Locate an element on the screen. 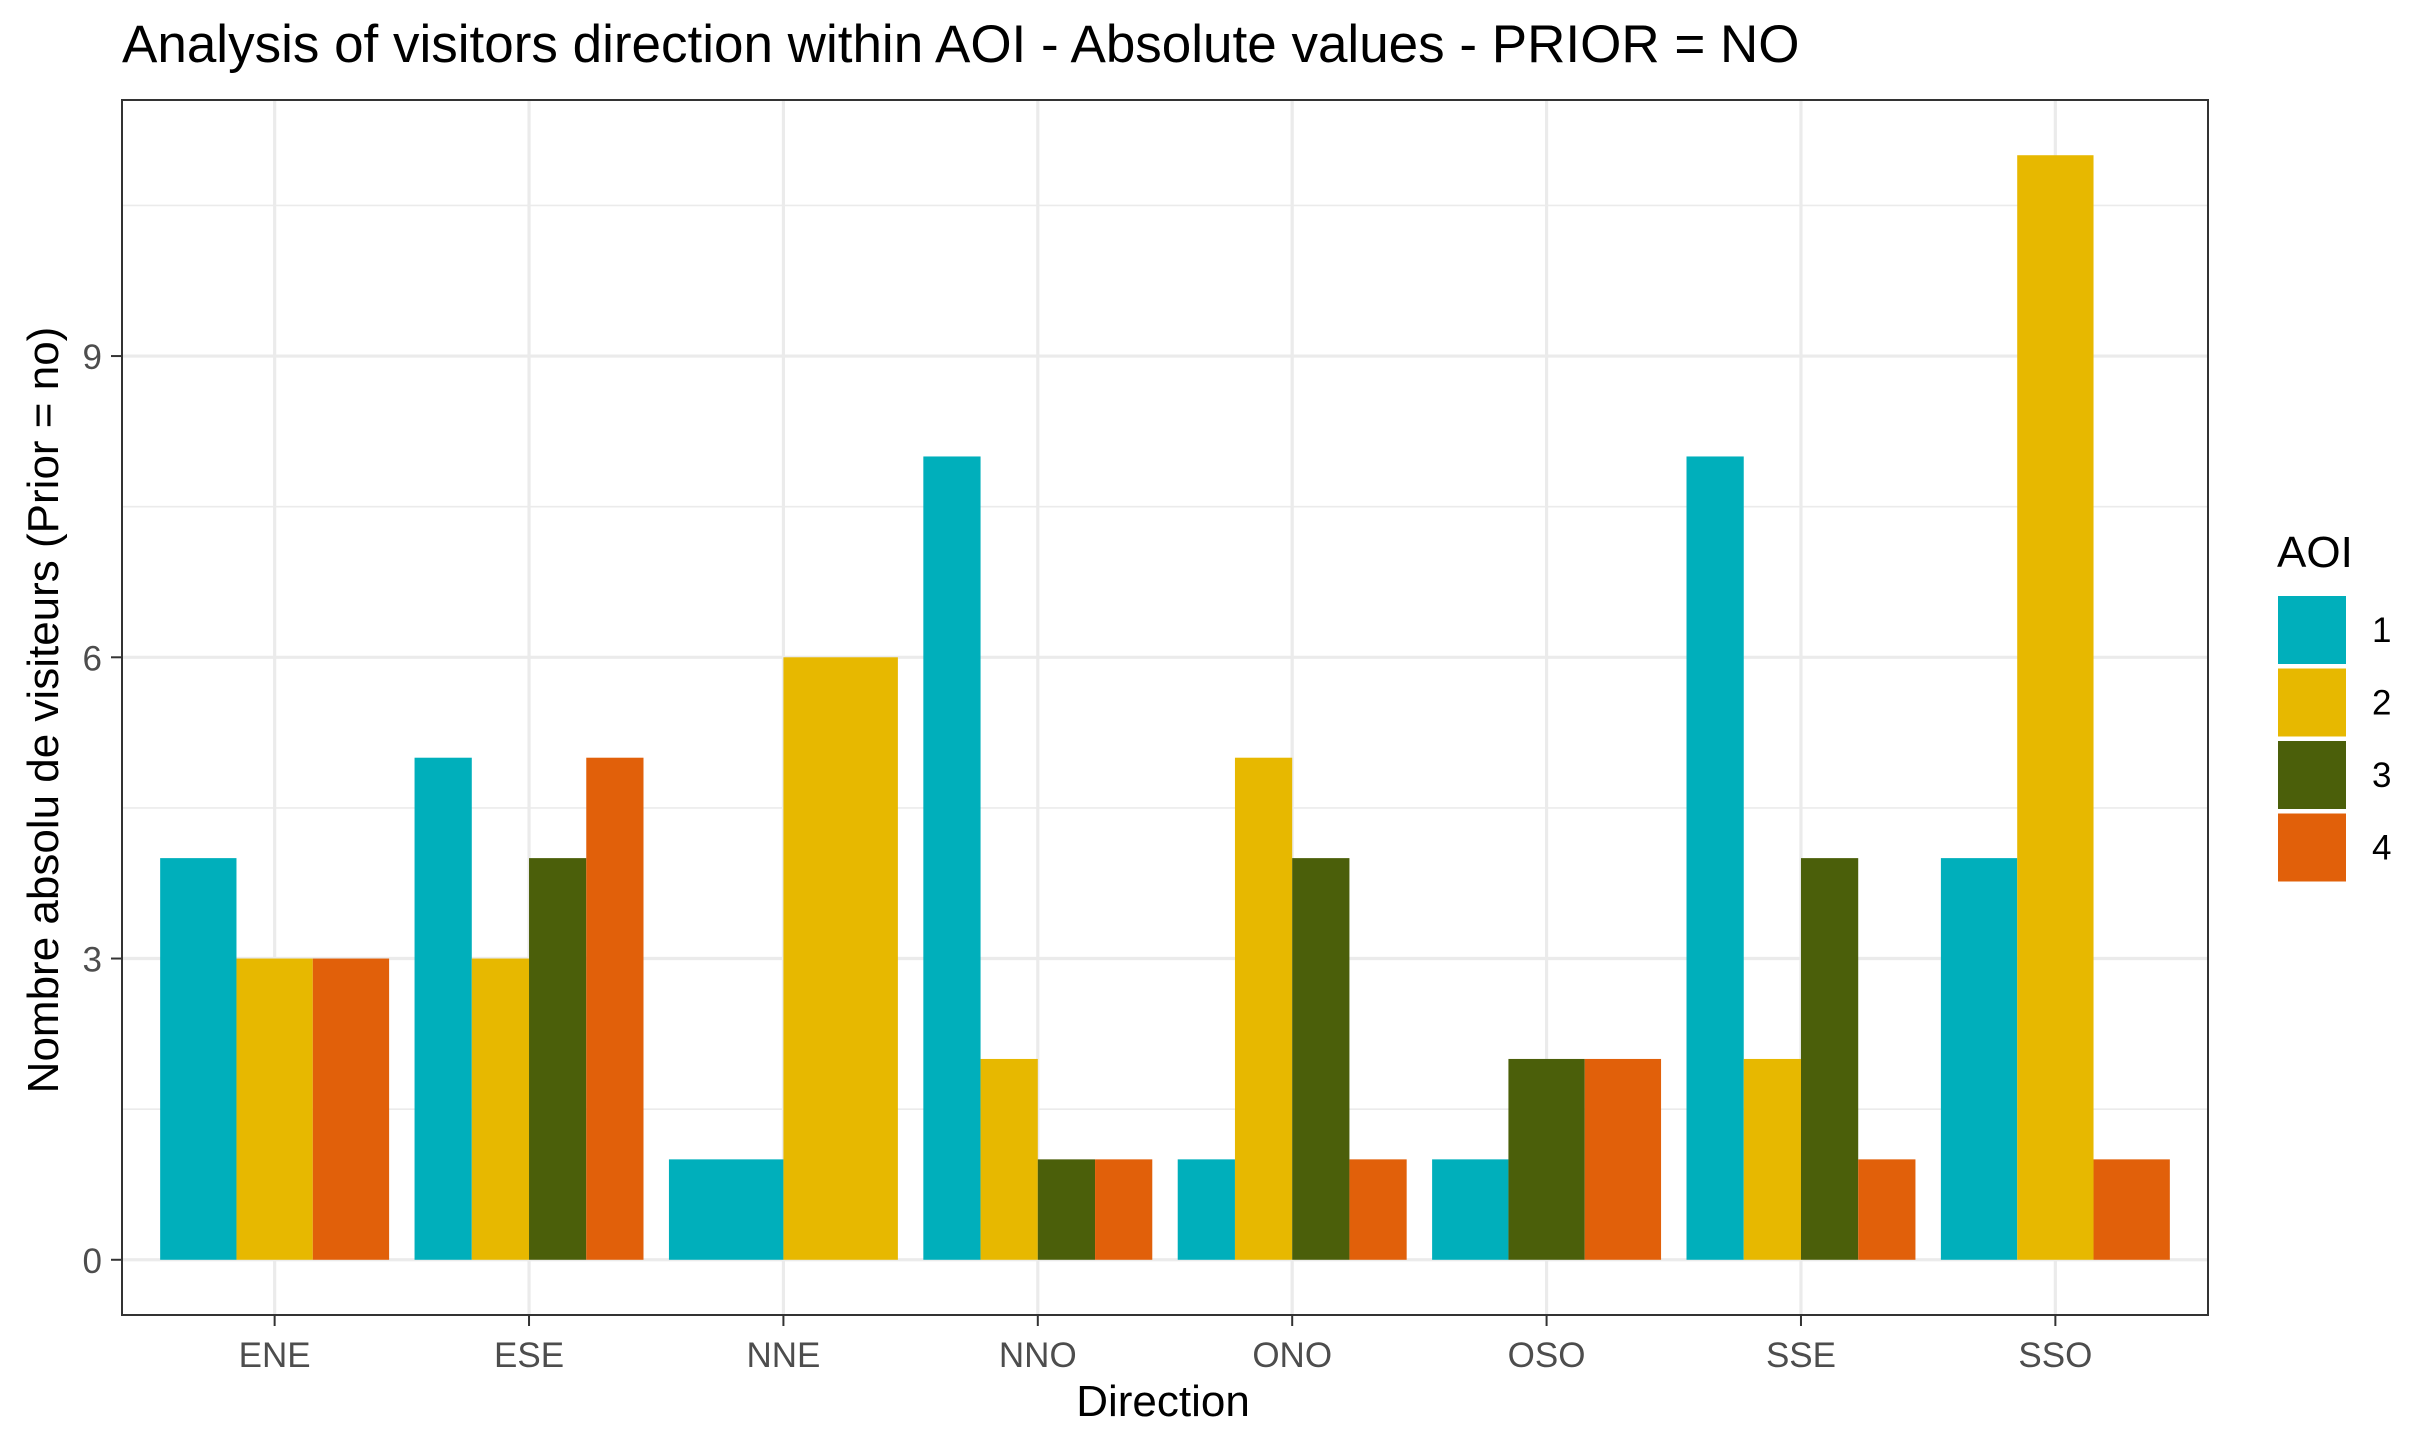  bar-aoi-1-ono is located at coordinates (1206, 1209).